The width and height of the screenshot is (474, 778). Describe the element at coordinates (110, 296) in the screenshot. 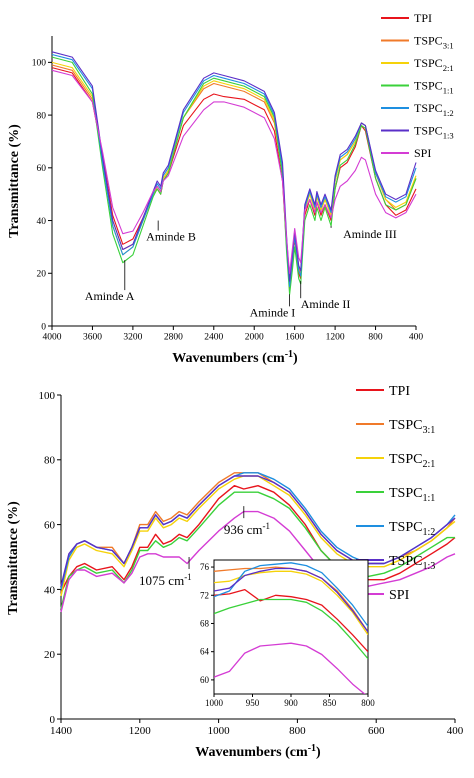

I see `annotation-label: Aminde A` at that location.